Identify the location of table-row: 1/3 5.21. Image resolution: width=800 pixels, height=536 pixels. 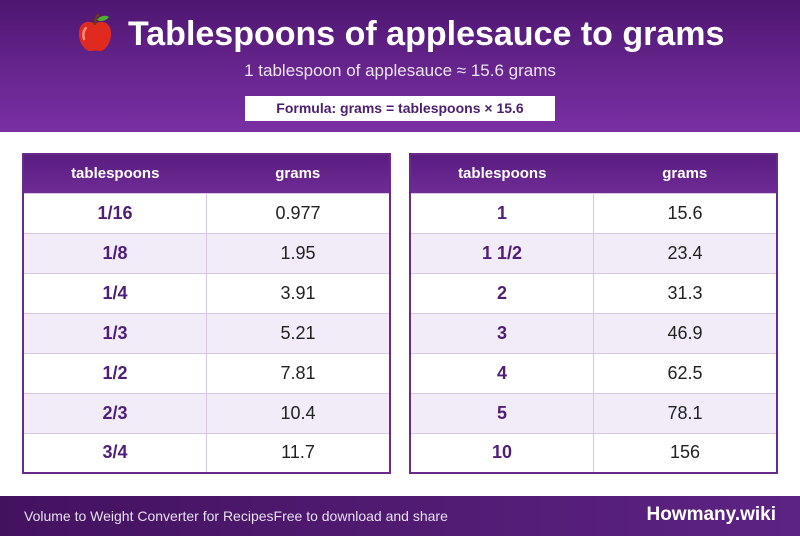
(206, 333).